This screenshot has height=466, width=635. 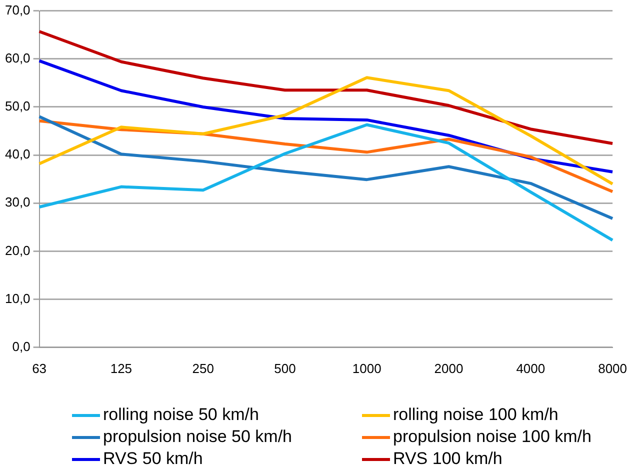 I want to click on x-tick-label: 8000, so click(x=612, y=368).